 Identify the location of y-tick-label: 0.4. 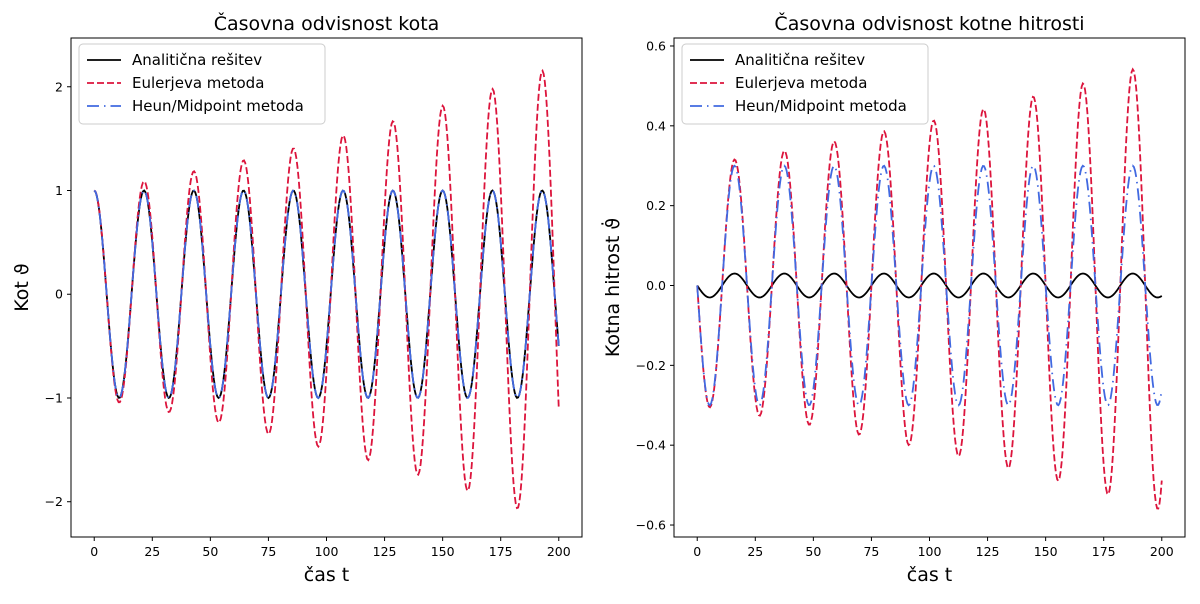
(656, 125).